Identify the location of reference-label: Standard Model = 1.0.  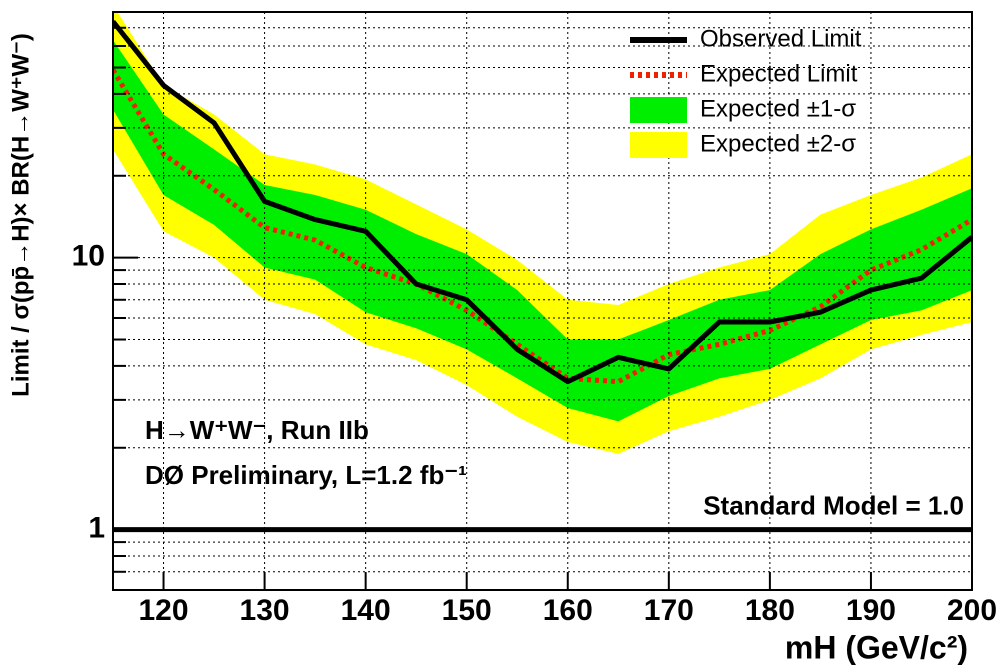
(833, 506).